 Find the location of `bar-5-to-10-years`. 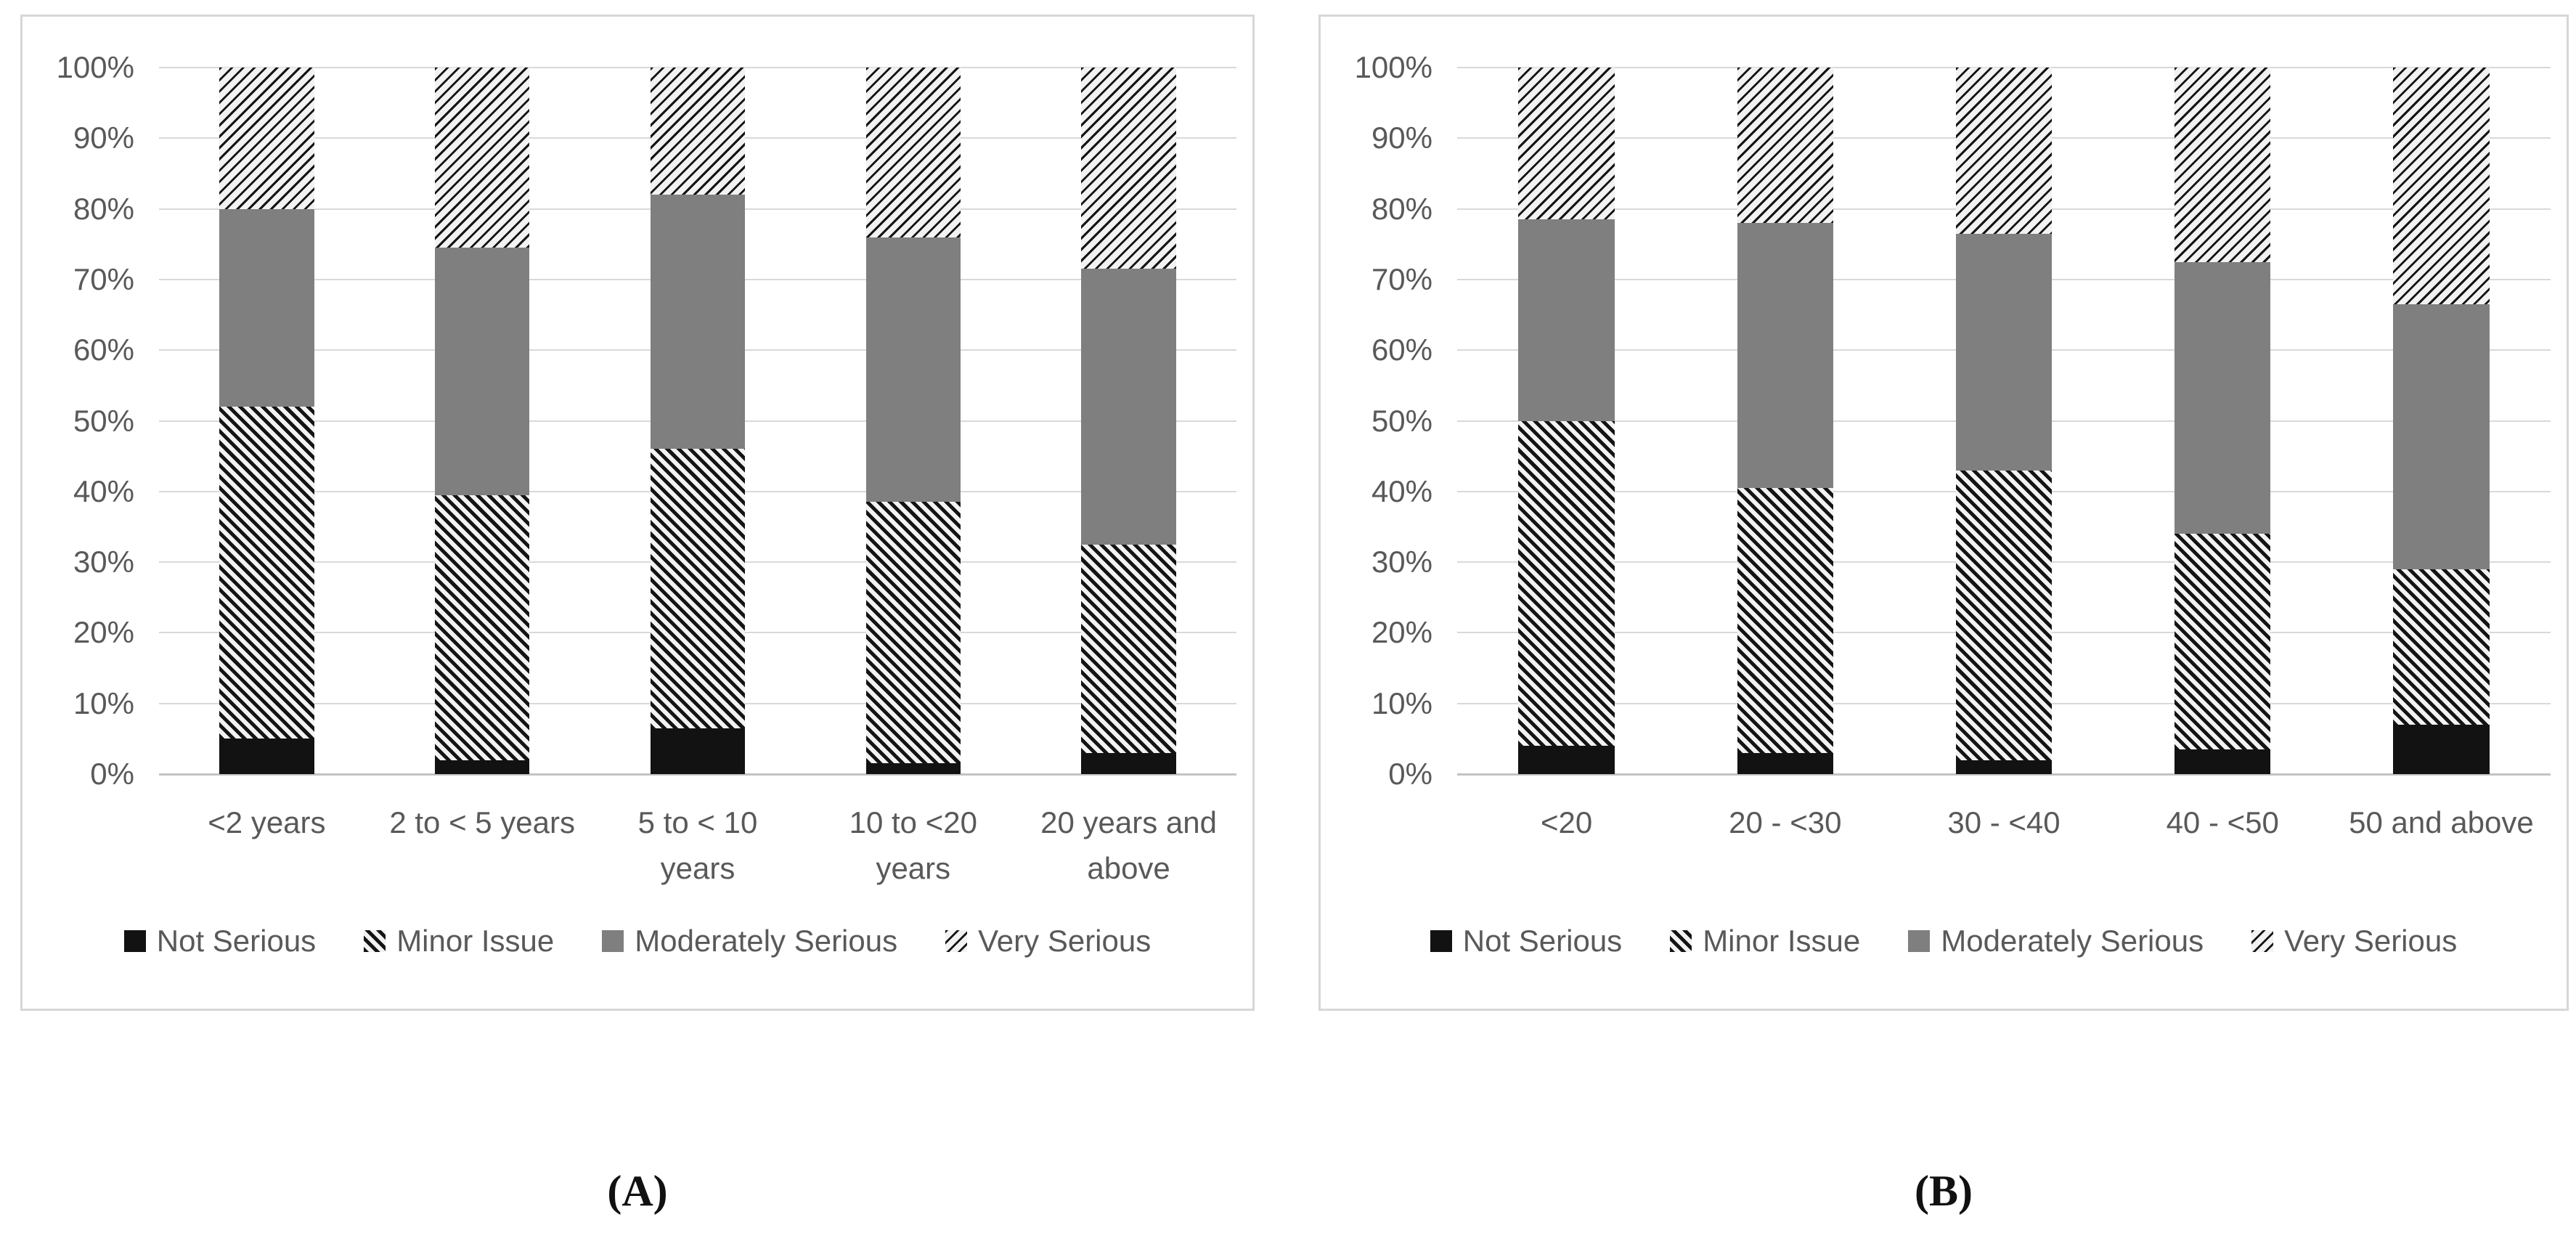

bar-5-to-10-years is located at coordinates (698, 421).